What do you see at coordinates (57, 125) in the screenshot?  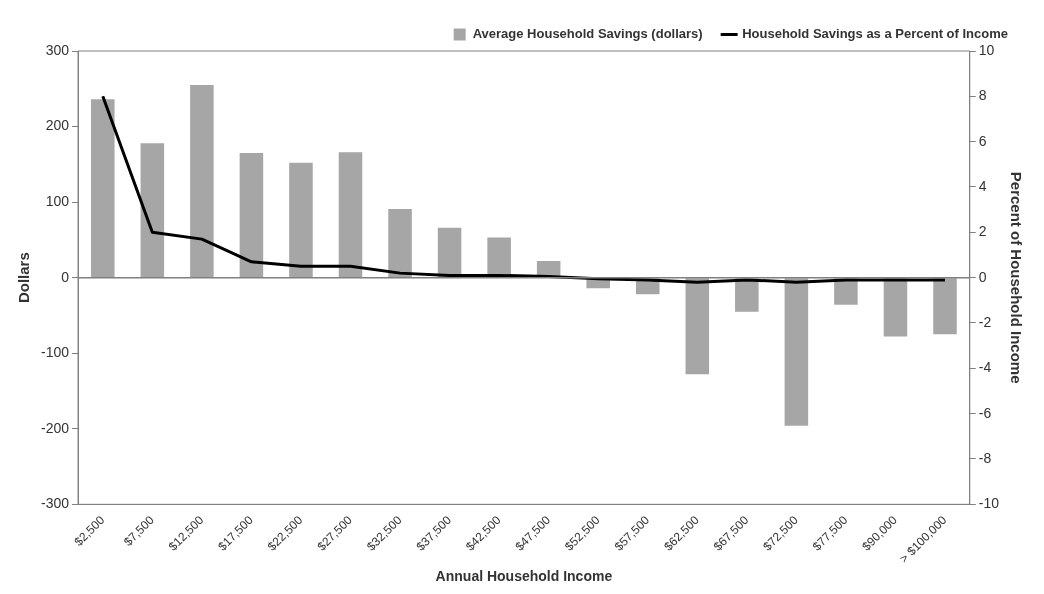 I see `y-tick-label: 200` at bounding box center [57, 125].